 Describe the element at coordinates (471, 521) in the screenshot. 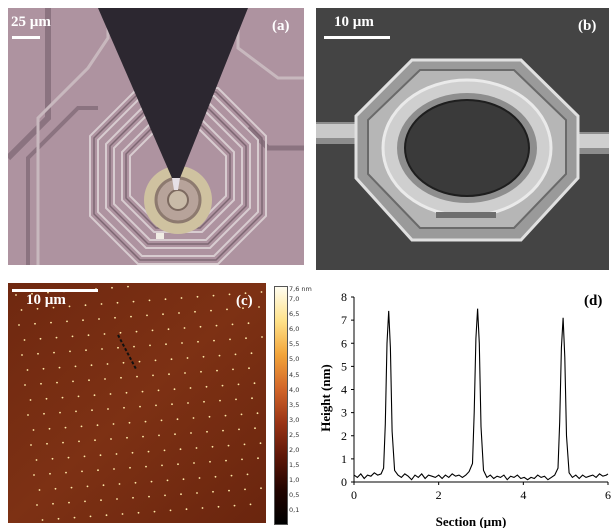

I see `x-axis-label: Section (µm)` at that location.